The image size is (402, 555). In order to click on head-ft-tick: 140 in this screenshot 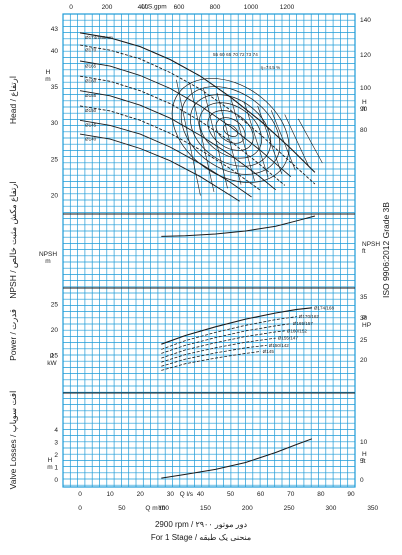, I will do `click(365, 20)`.